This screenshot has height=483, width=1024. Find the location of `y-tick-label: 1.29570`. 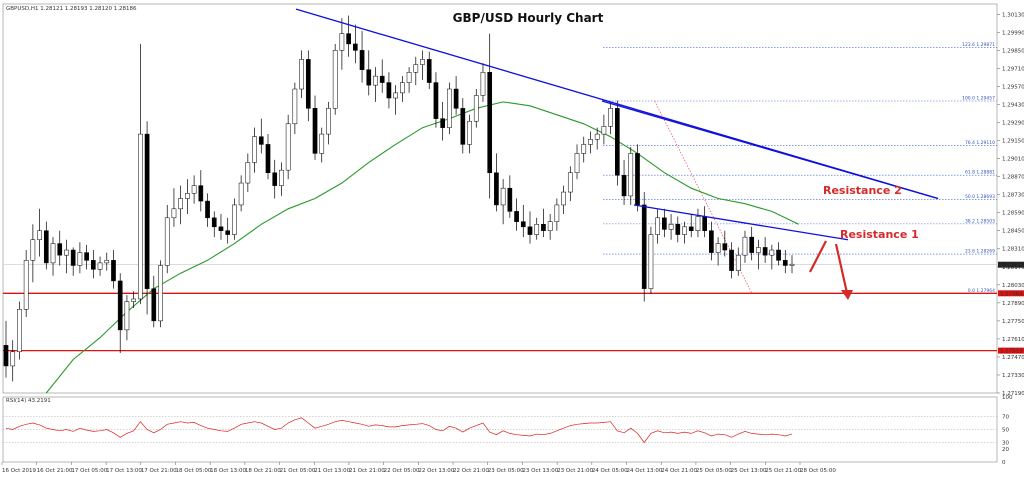

y-tick-label: 1.29570 is located at coordinates (1013, 87).